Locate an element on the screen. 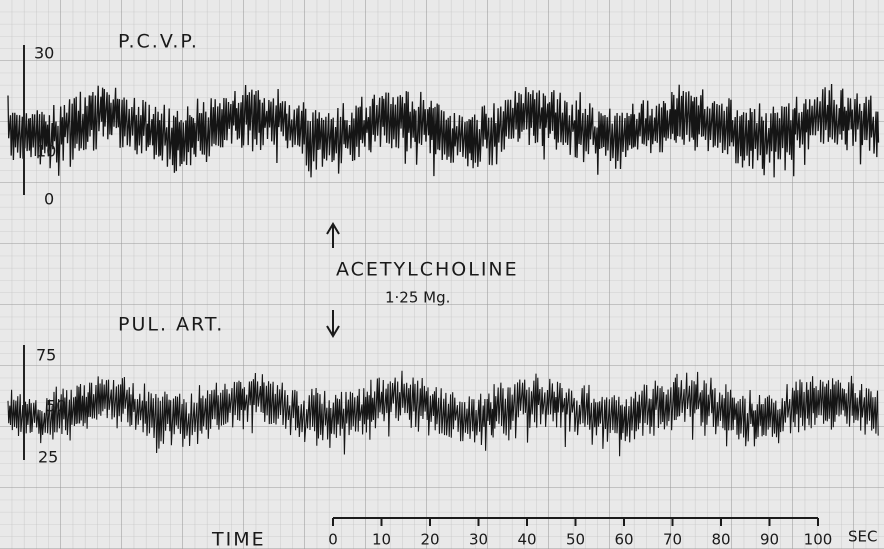 Image resolution: width=884 pixels, height=549 pixels. time-tick-label: 90 is located at coordinates (769, 540).